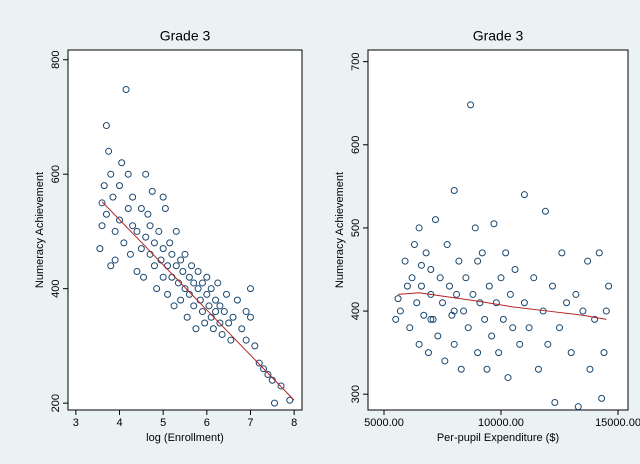 The width and height of the screenshot is (640, 464). What do you see at coordinates (250, 423) in the screenshot?
I see `x-tick-label: 7` at bounding box center [250, 423].